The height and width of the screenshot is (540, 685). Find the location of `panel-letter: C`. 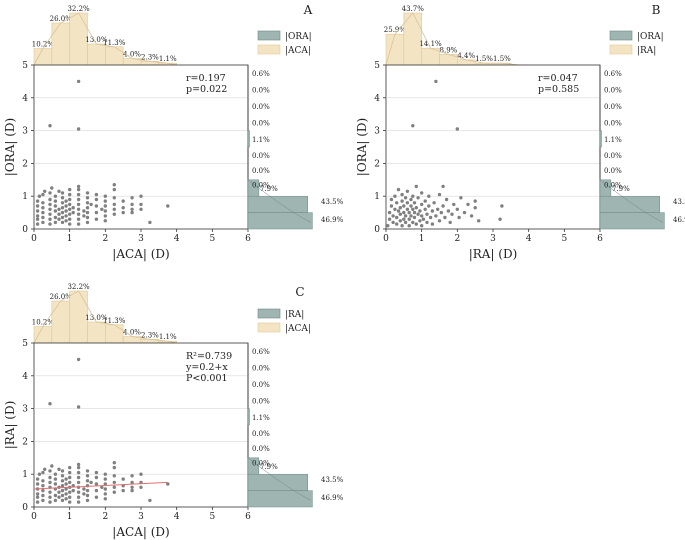

panel-letter: C is located at coordinates (299, 292).